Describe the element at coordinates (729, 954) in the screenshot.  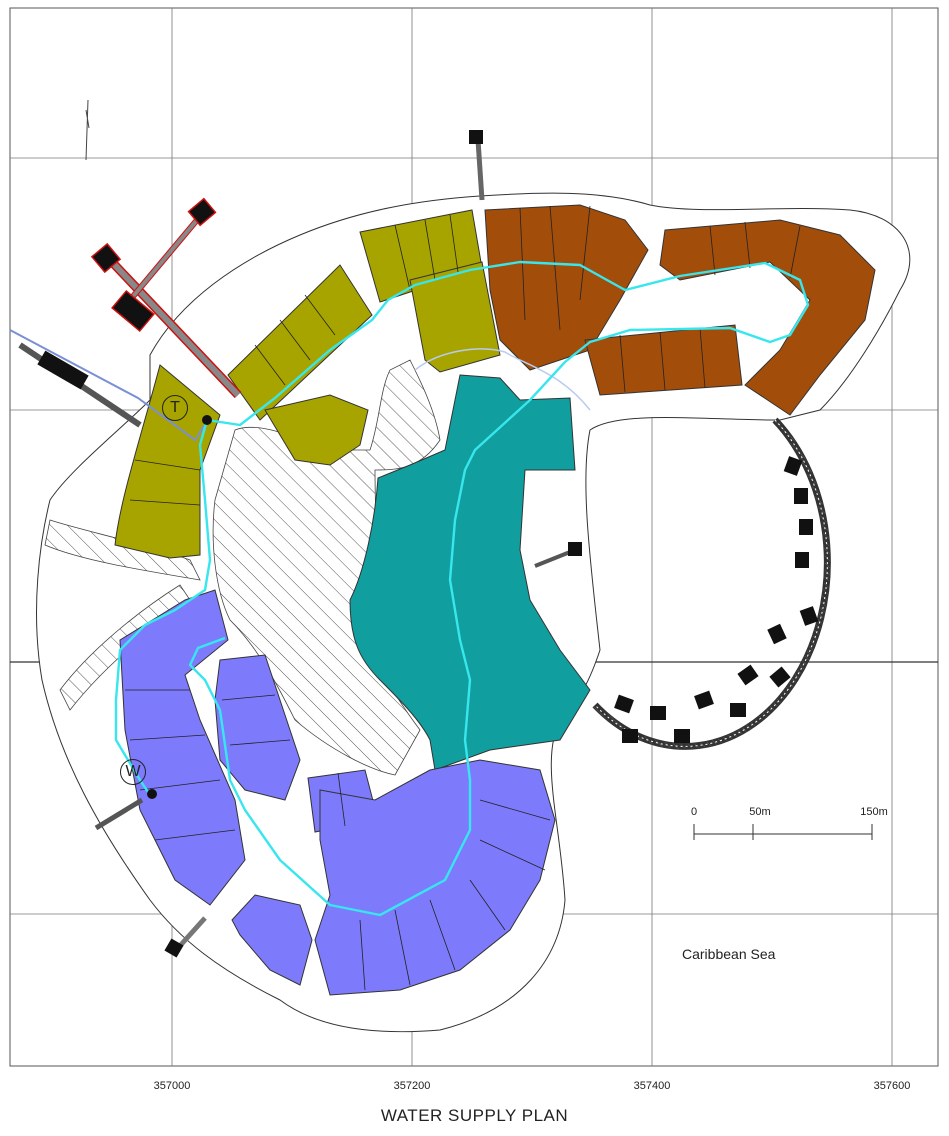
I see `sea-label: Caribbean Sea` at that location.